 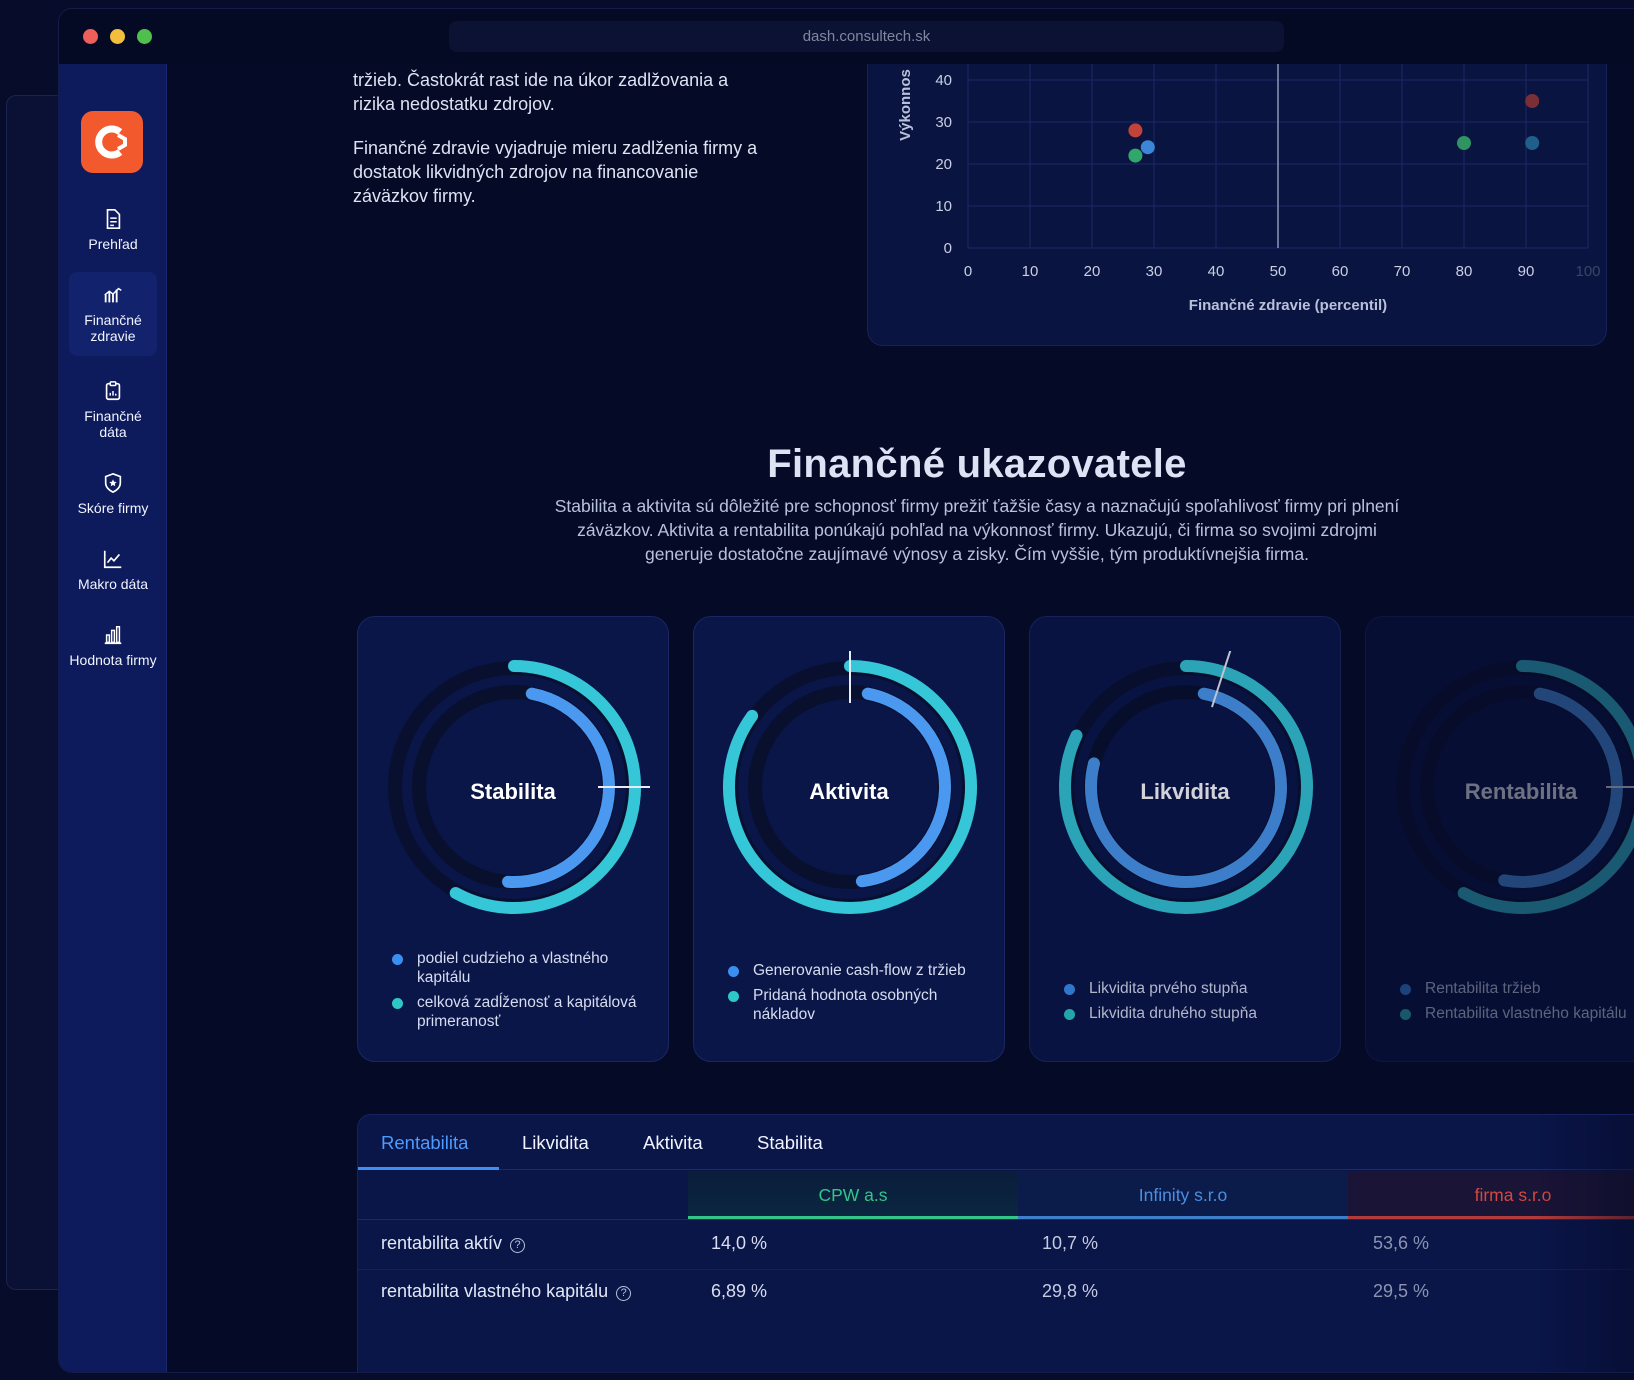 I want to click on app-logo, so click(x=112, y=142).